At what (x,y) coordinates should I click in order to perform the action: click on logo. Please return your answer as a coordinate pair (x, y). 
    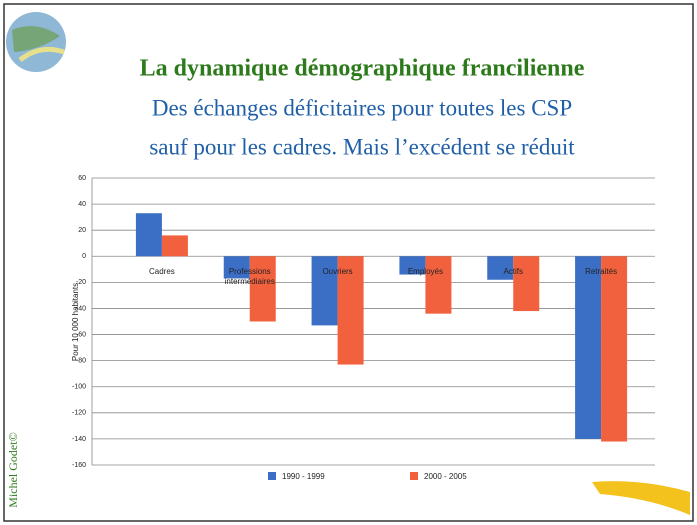
    Looking at the image, I should click on (36, 42).